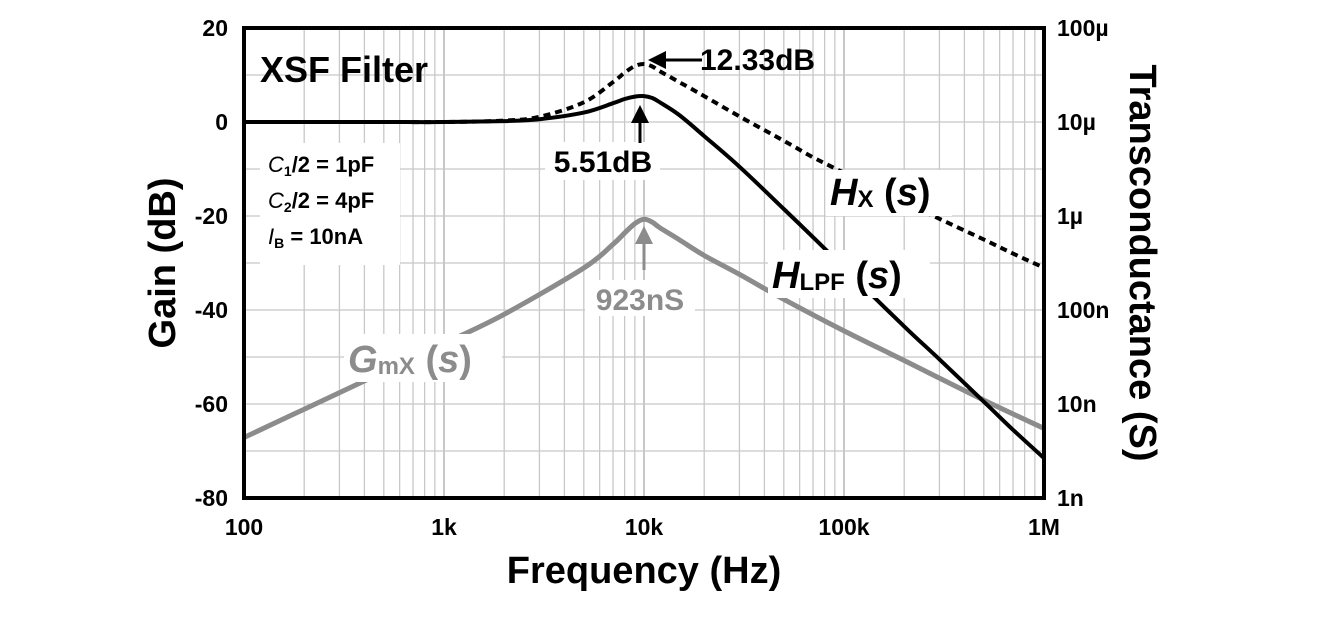  Describe the element at coordinates (244, 527) in the screenshot. I see `x-tick-label: 100` at that location.